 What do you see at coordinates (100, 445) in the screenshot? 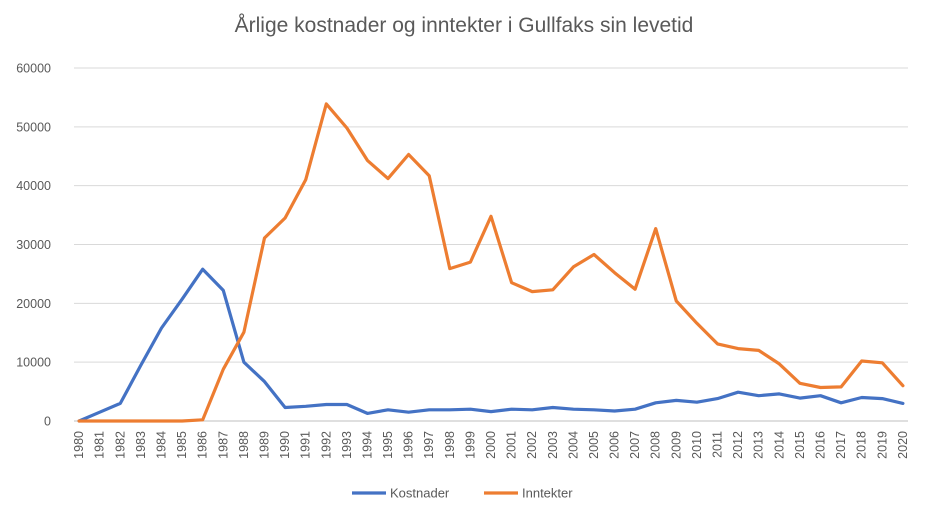
I see `x-tick-label: 1981` at bounding box center [100, 445].